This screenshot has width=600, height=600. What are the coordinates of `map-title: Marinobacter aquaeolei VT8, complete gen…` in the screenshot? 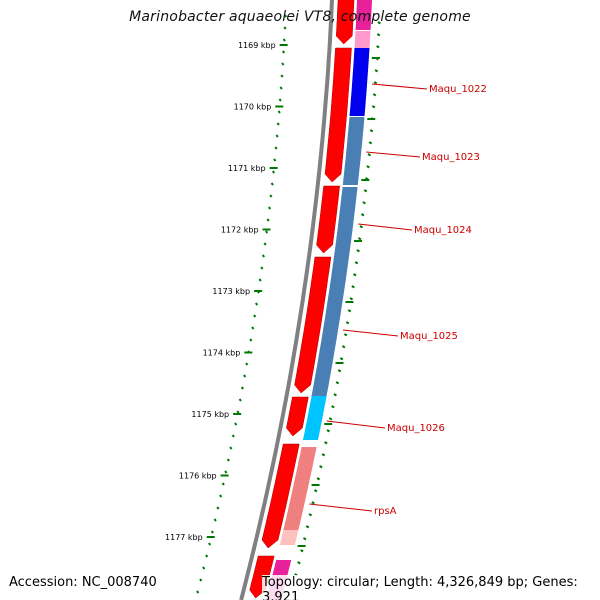 It's located at (300, 17).